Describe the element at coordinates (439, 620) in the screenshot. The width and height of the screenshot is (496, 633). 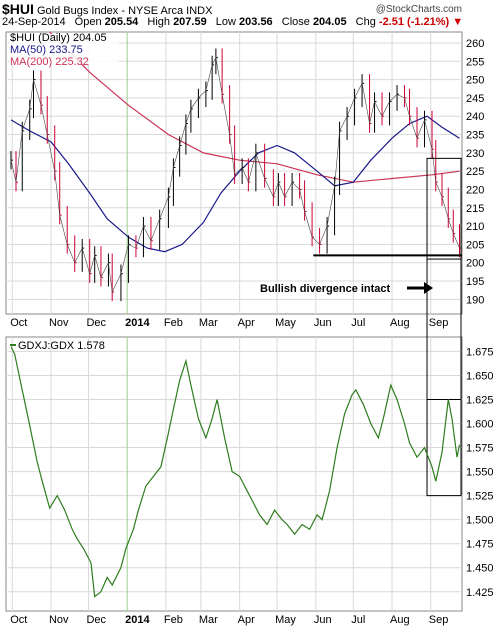
I see `ratio-x-tick-label: Sep` at that location.